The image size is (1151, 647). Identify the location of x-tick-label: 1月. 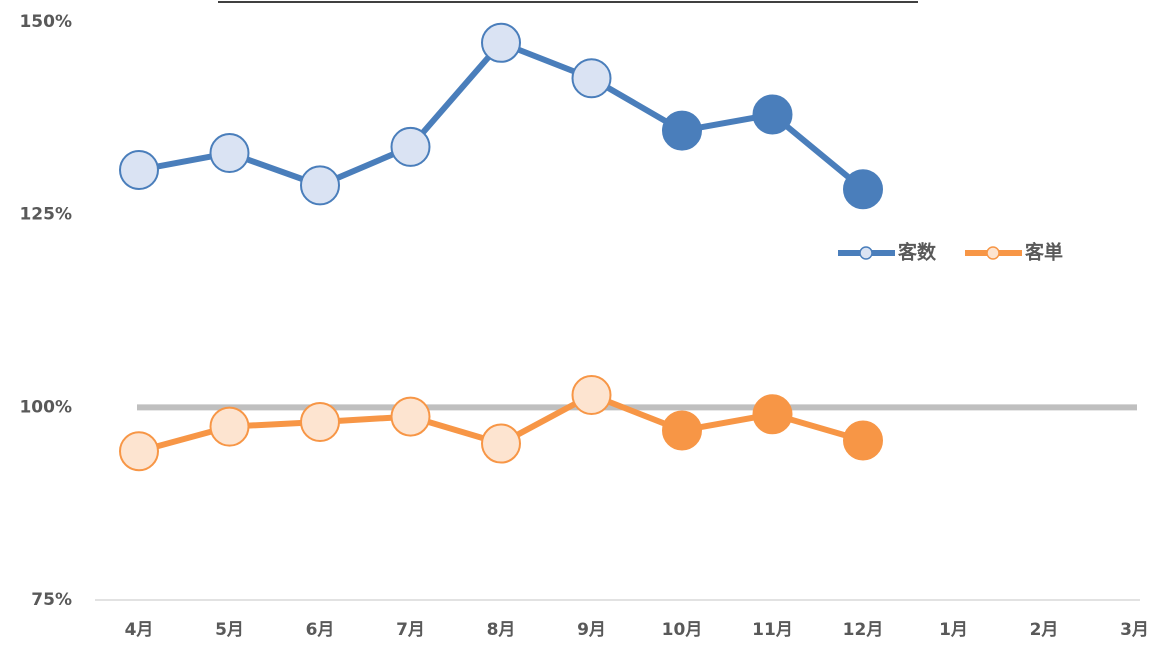
(953, 630).